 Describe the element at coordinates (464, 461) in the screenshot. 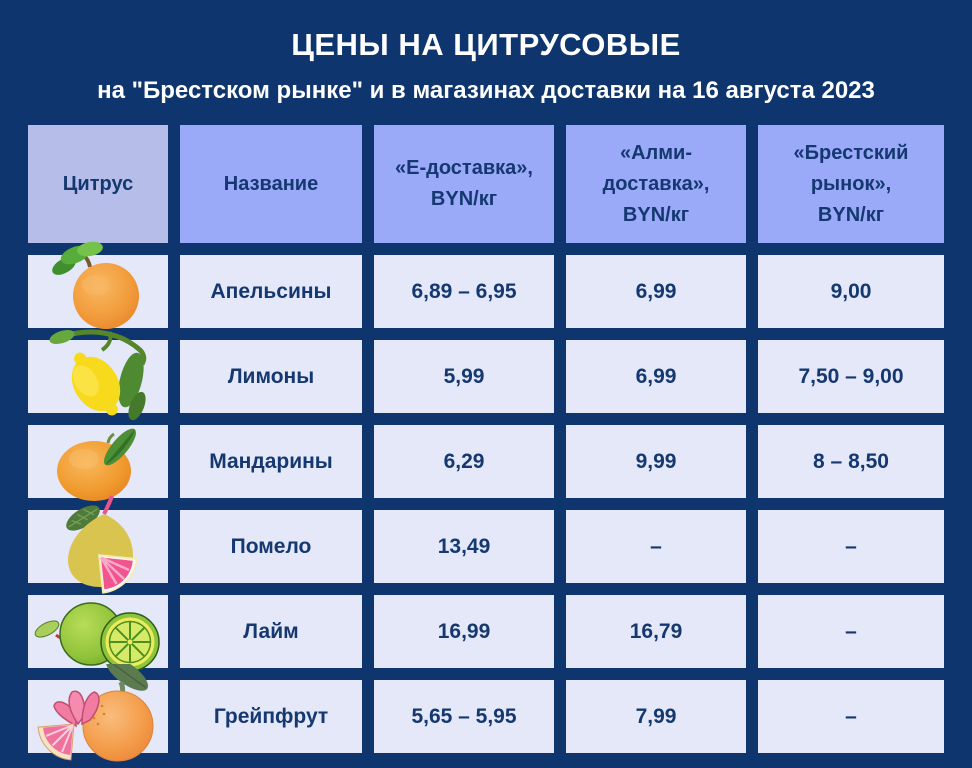

I see `price-cell-edostavka: 6,29` at that location.